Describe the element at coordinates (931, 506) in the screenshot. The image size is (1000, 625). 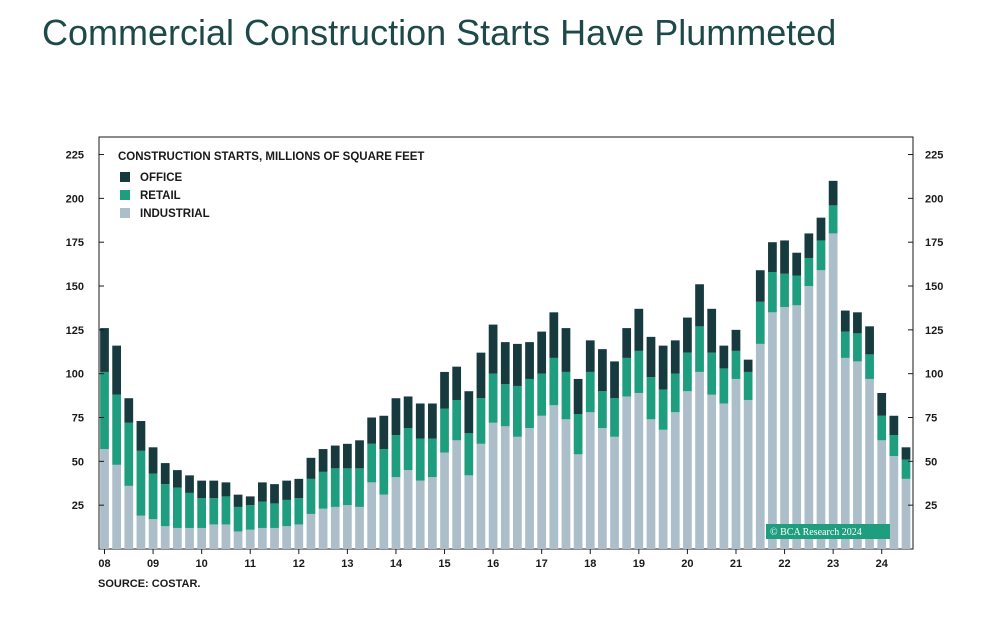
I see `y-tick-label-right-25: 25` at that location.